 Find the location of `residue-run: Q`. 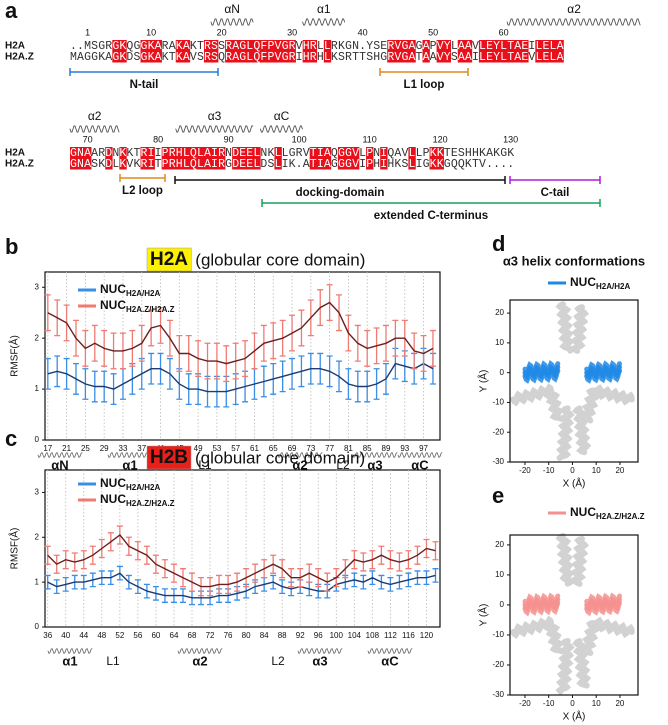

residue-run: Q is located at coordinates (334, 153).